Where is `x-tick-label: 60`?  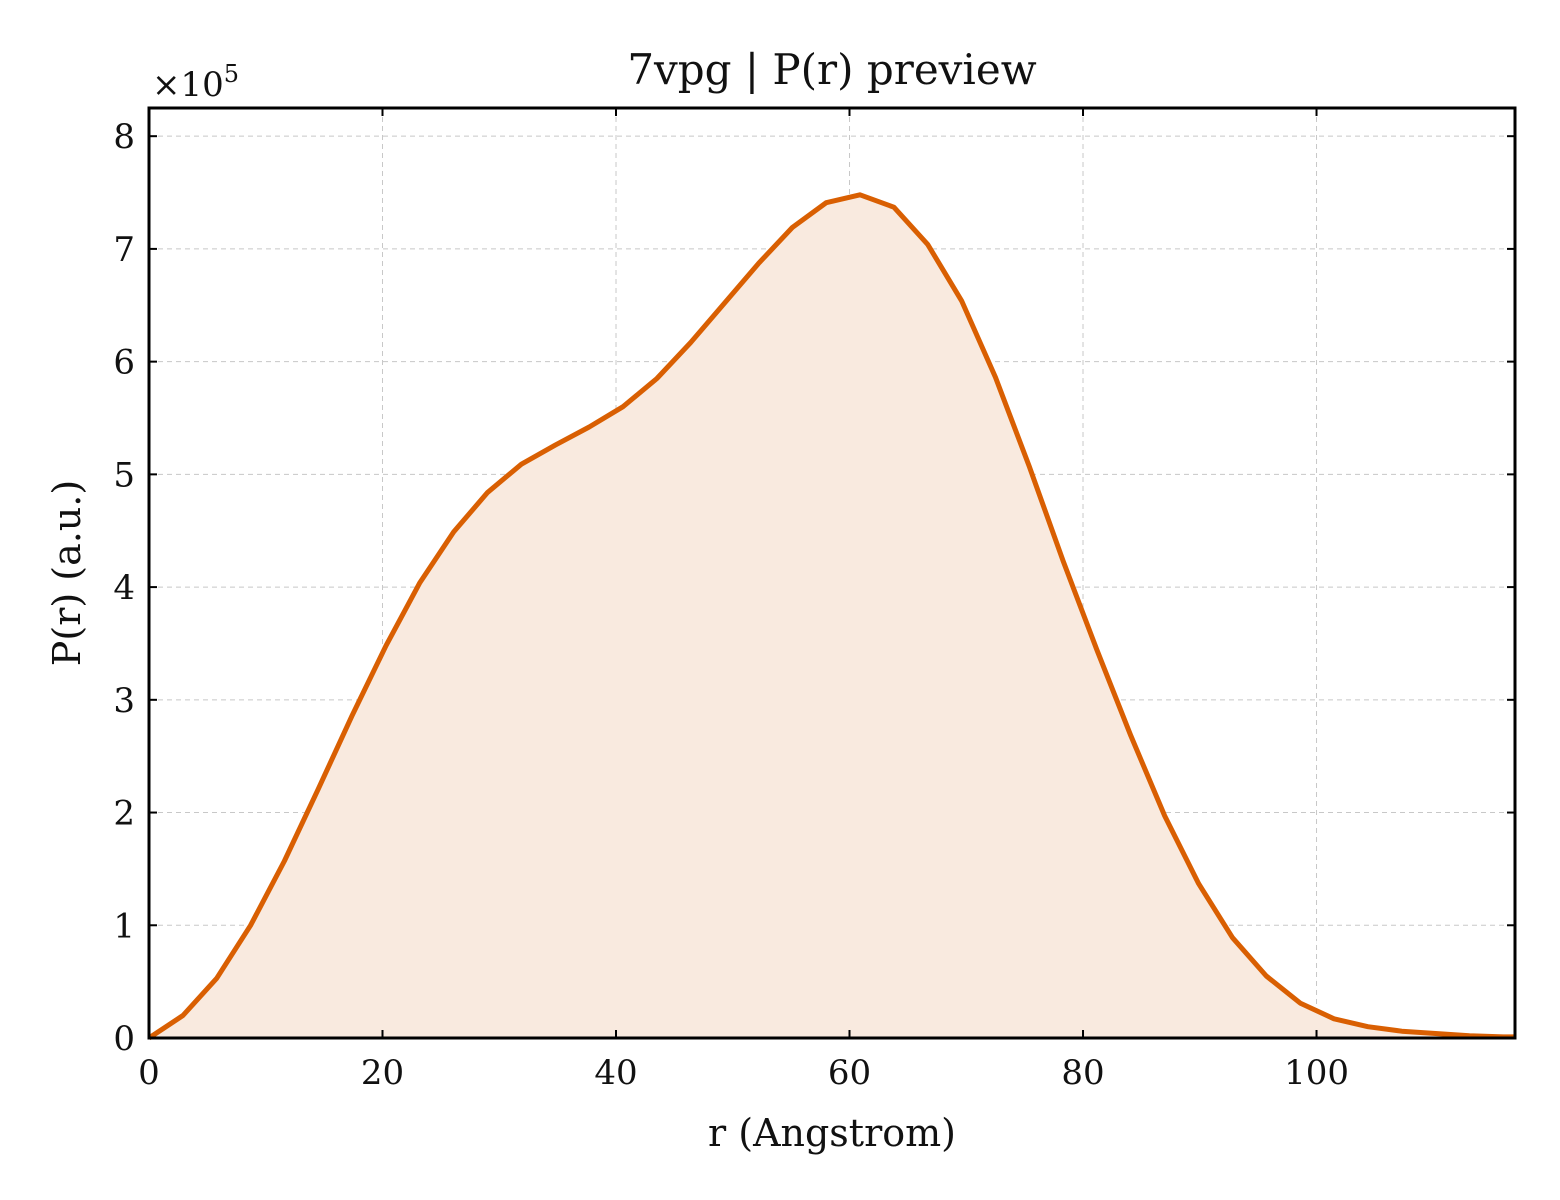
x-tick-label: 60 is located at coordinates (849, 1073).